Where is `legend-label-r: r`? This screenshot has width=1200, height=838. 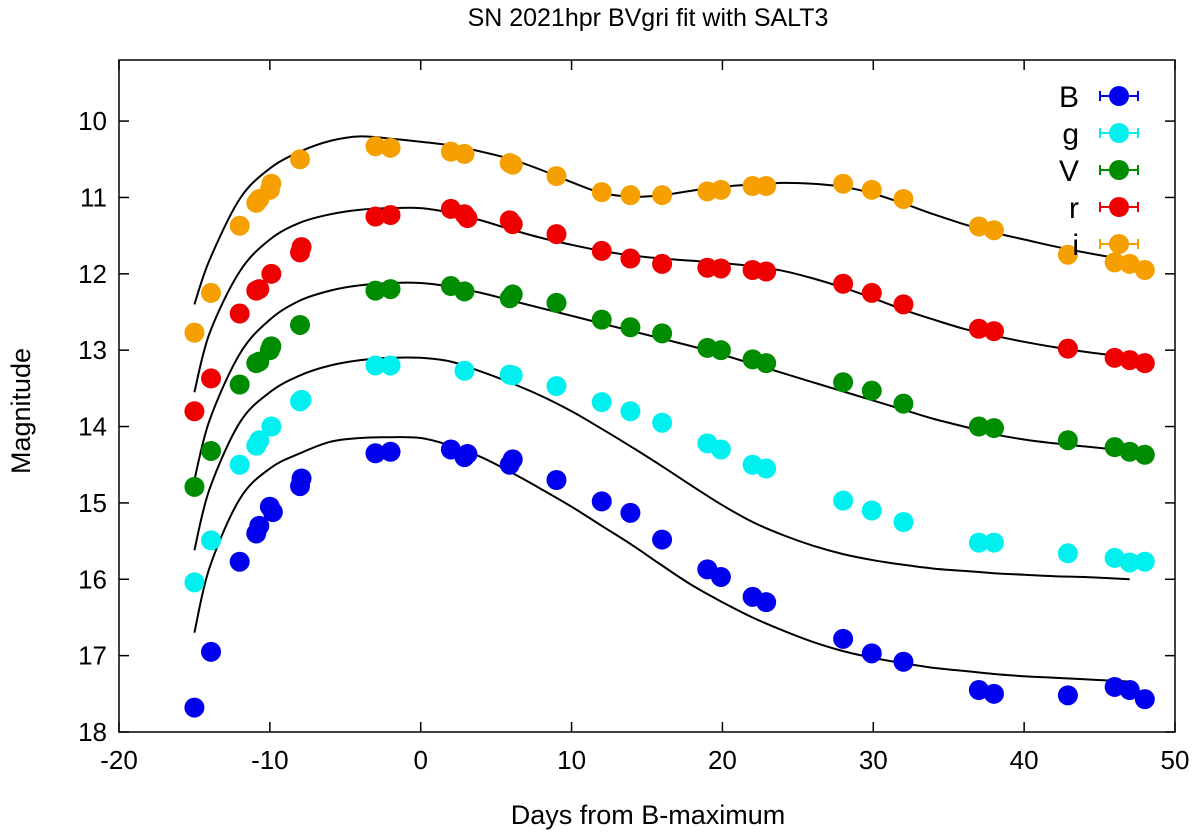
legend-label-r: r is located at coordinates (1074, 208).